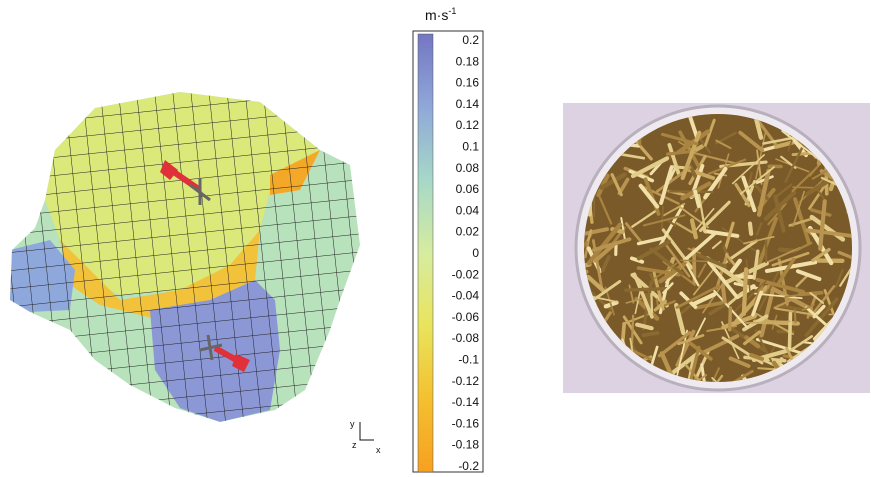 Image resolution: width=871 pixels, height=477 pixels. Describe the element at coordinates (466, 338) in the screenshot. I see `colorbar-tick-label: -0.08` at that location.